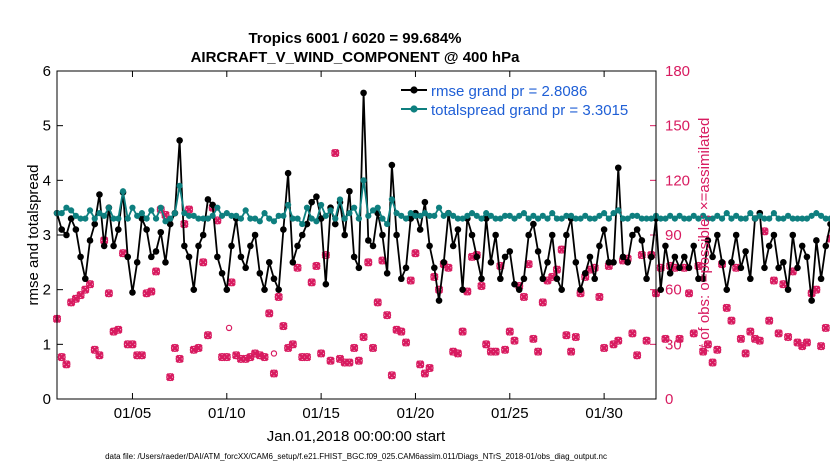  What do you see at coordinates (669, 399) in the screenshot?
I see `y-right-tick-label: 0` at bounding box center [669, 399].